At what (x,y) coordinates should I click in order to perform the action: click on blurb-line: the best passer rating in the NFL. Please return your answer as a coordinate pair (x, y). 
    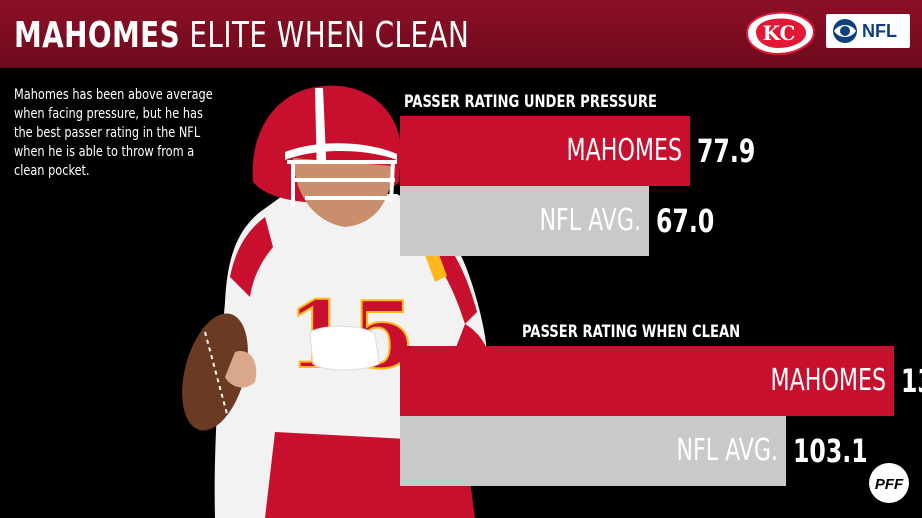
    Looking at the image, I should click on (107, 133).